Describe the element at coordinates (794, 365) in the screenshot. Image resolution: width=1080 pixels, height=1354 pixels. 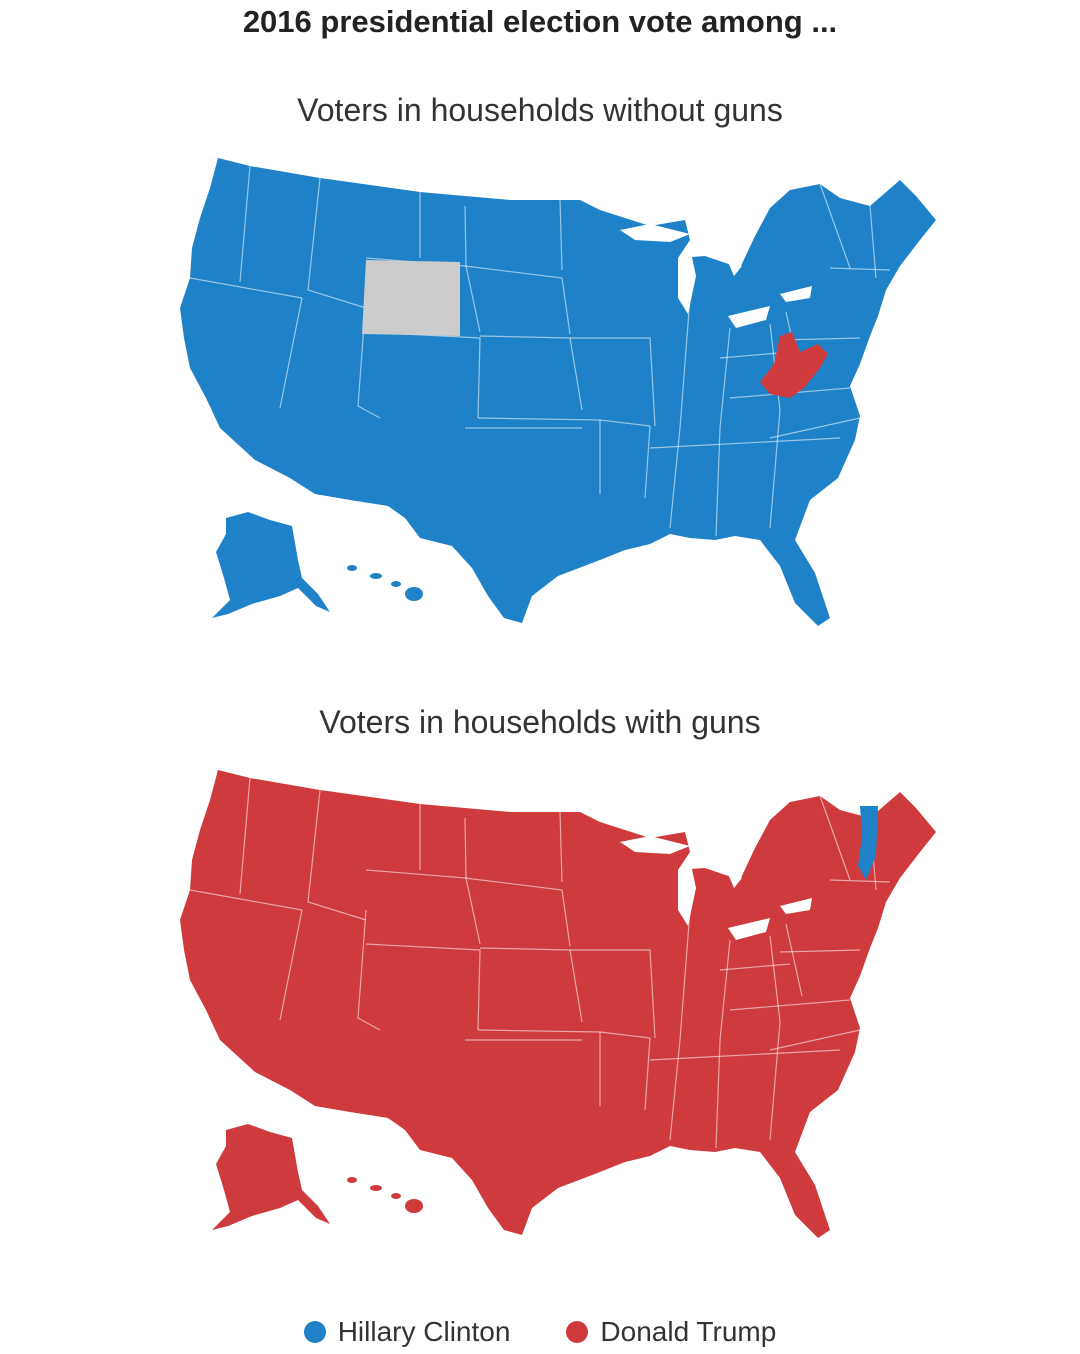
I see `west-virginia-shape` at that location.